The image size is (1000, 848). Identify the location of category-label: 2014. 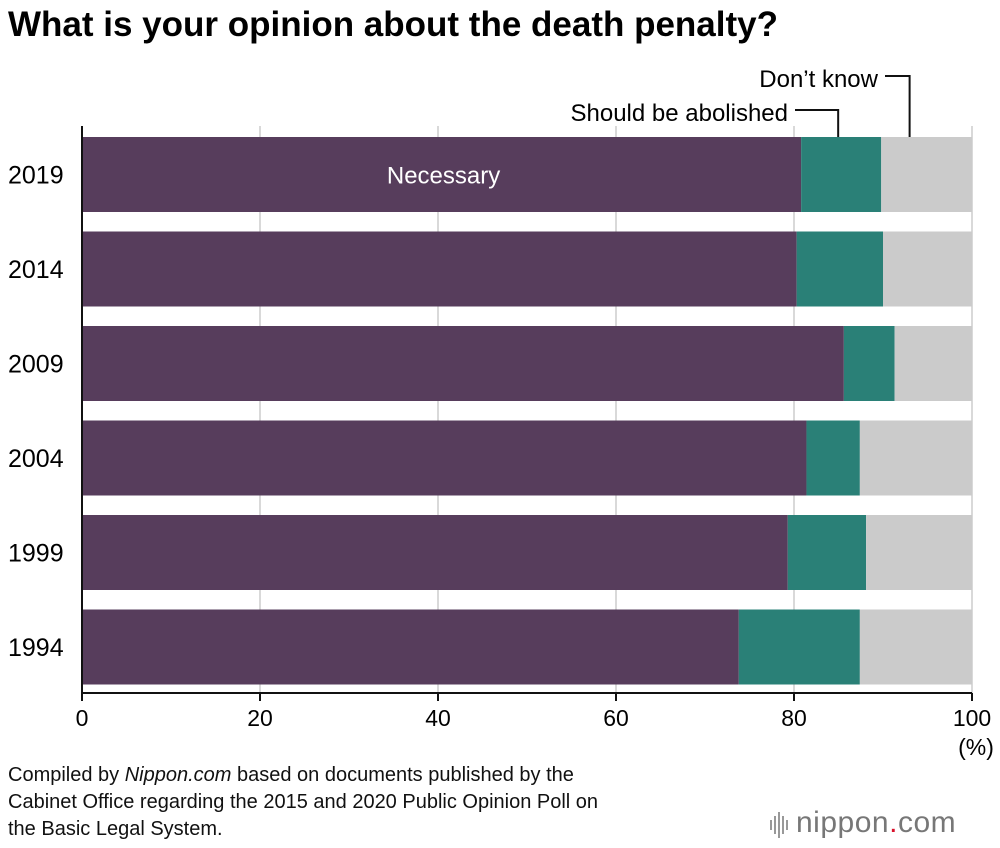
(36, 270).